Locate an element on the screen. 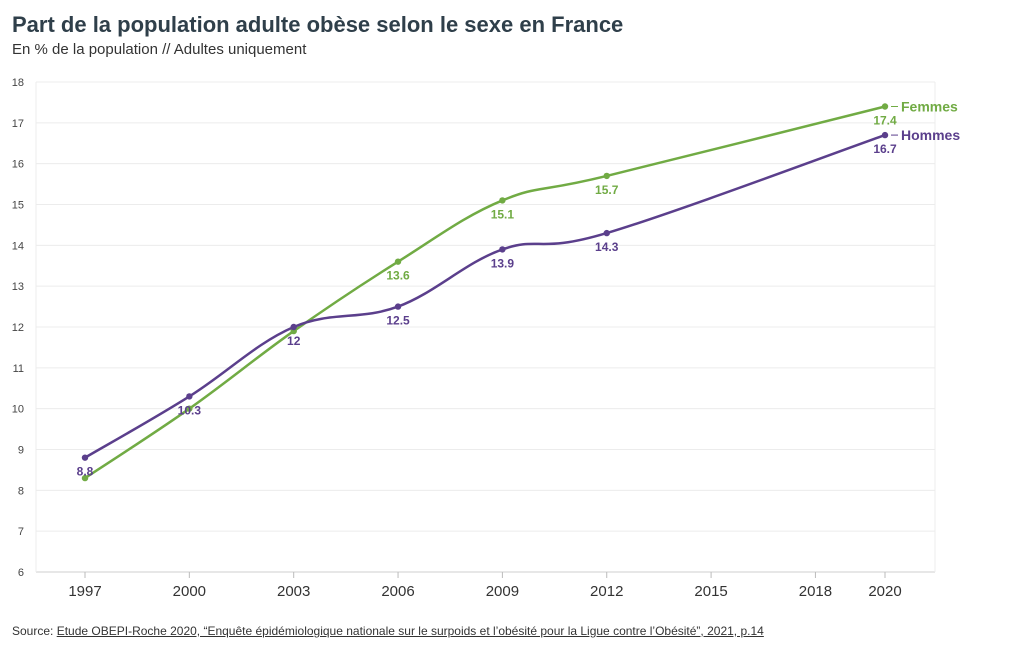  y-tick-label: 9 is located at coordinates (21, 451).